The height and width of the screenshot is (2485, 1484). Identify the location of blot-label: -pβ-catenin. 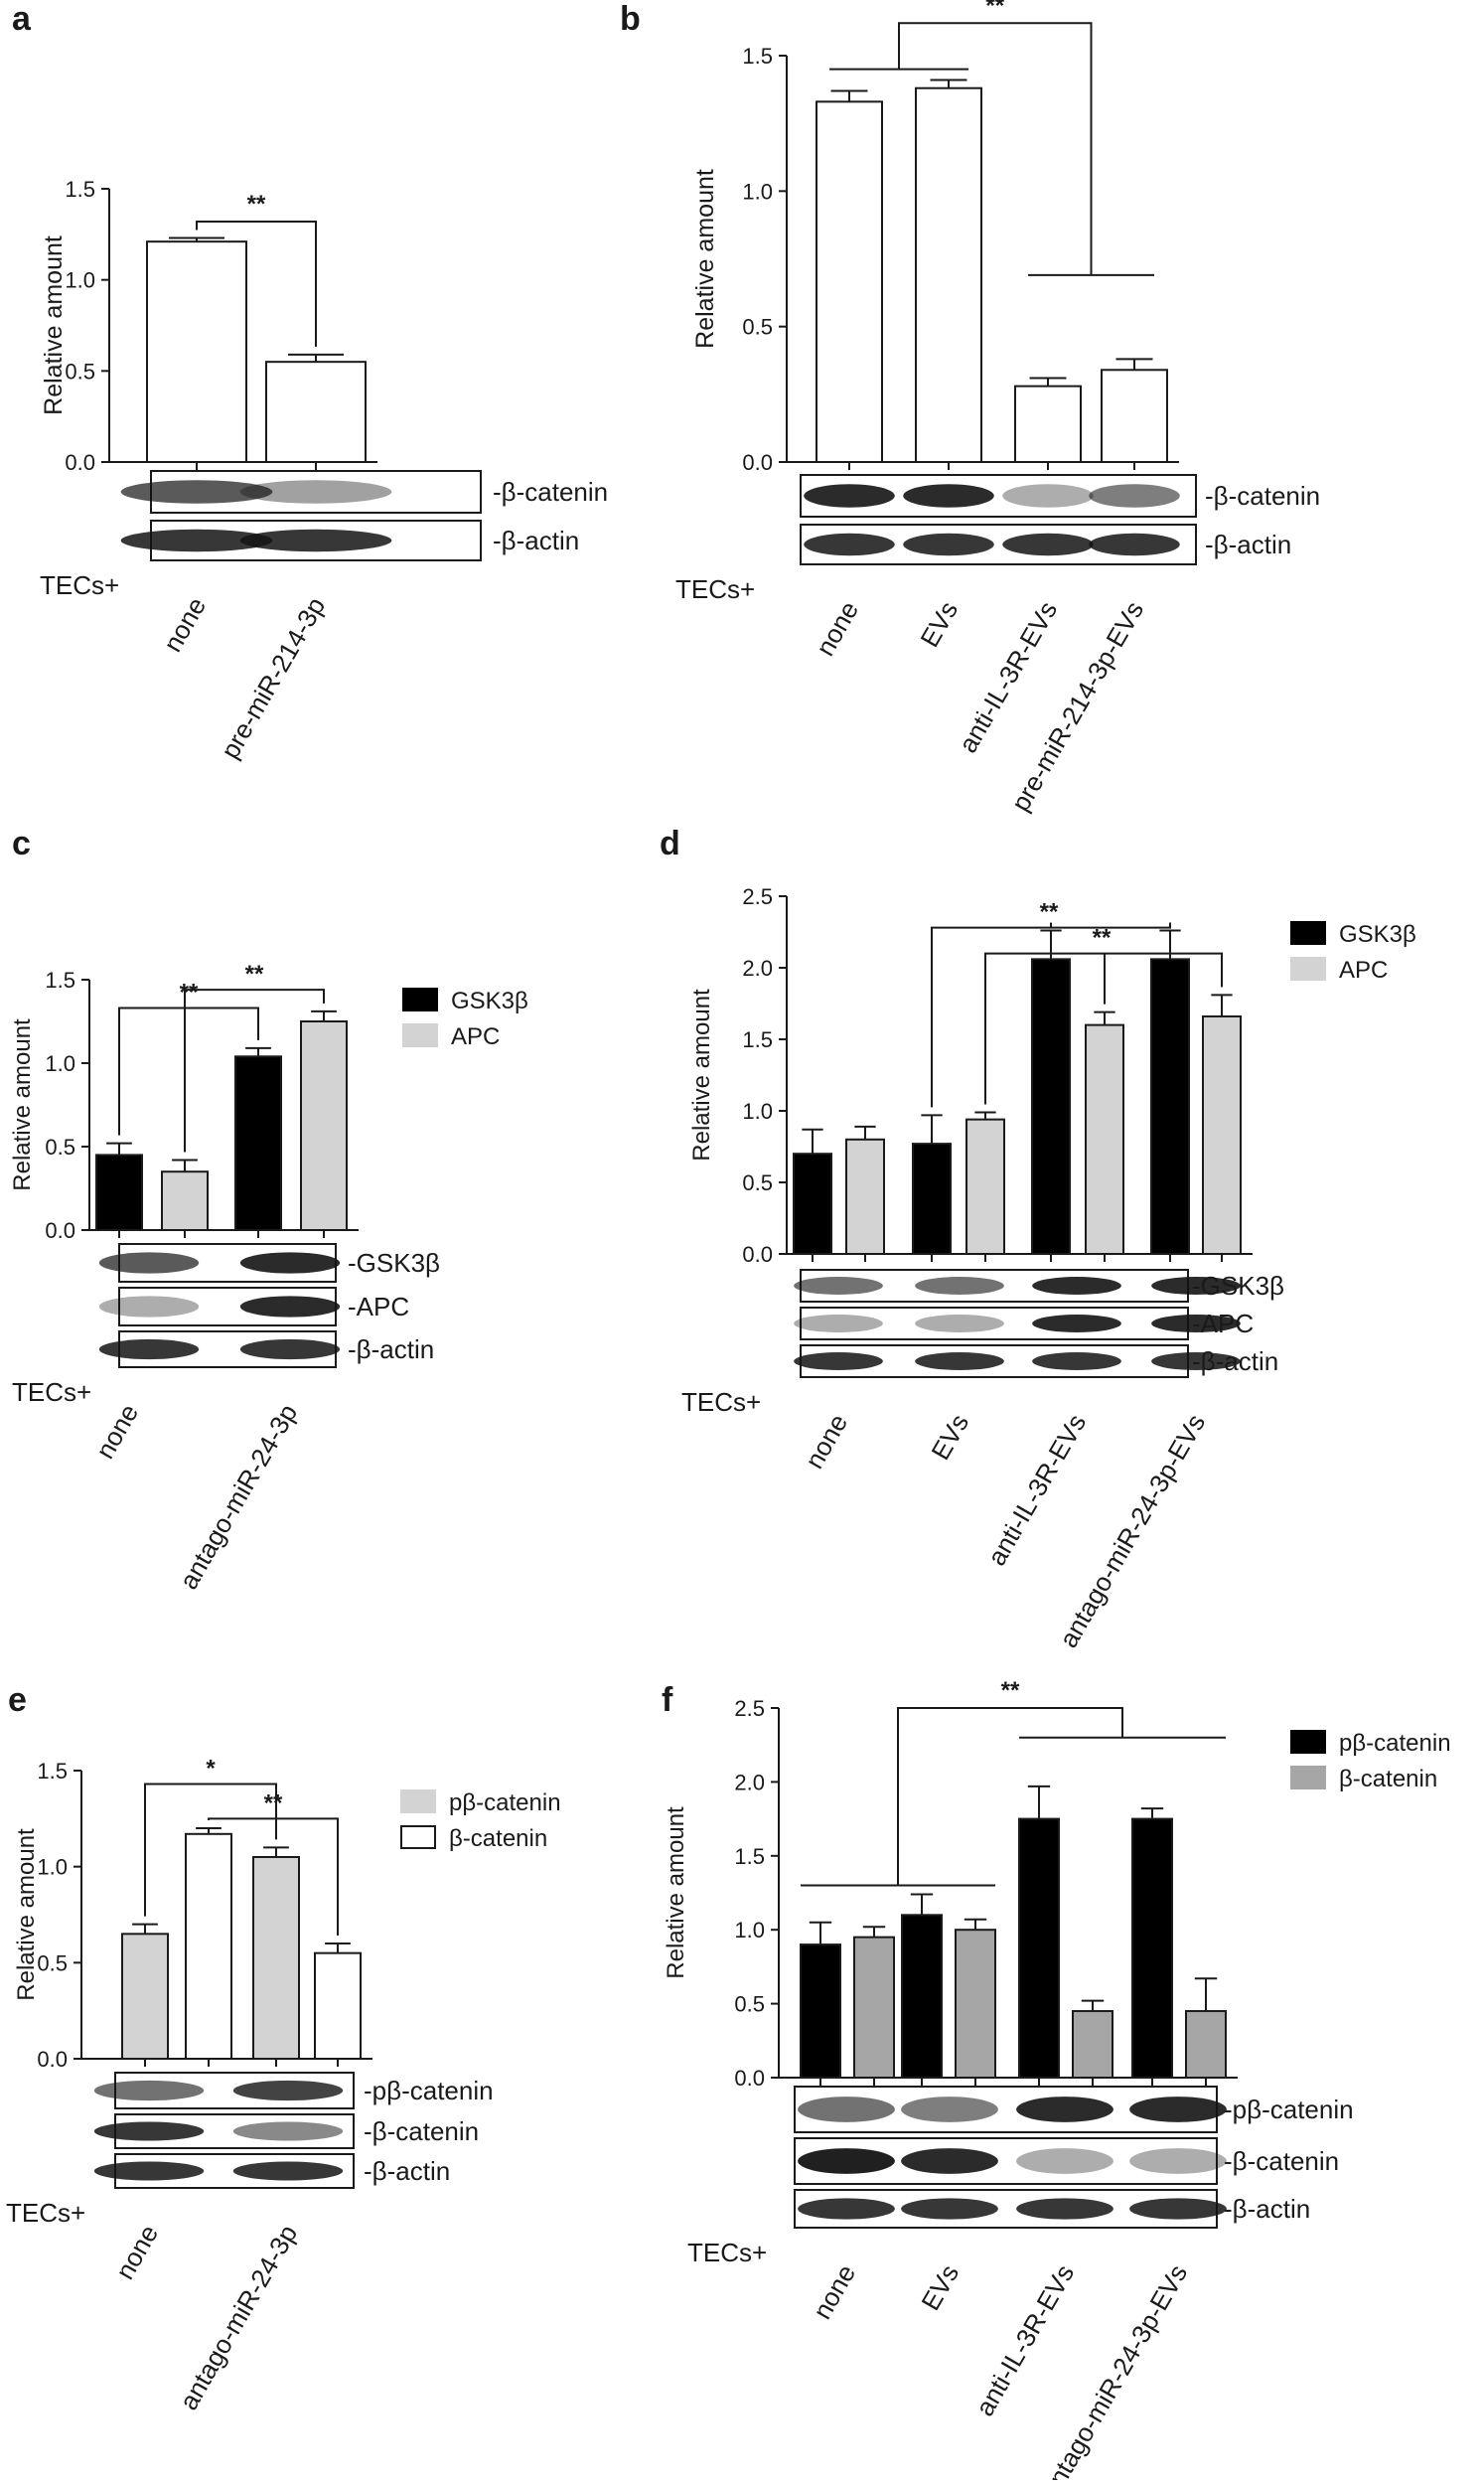
(429, 2091).